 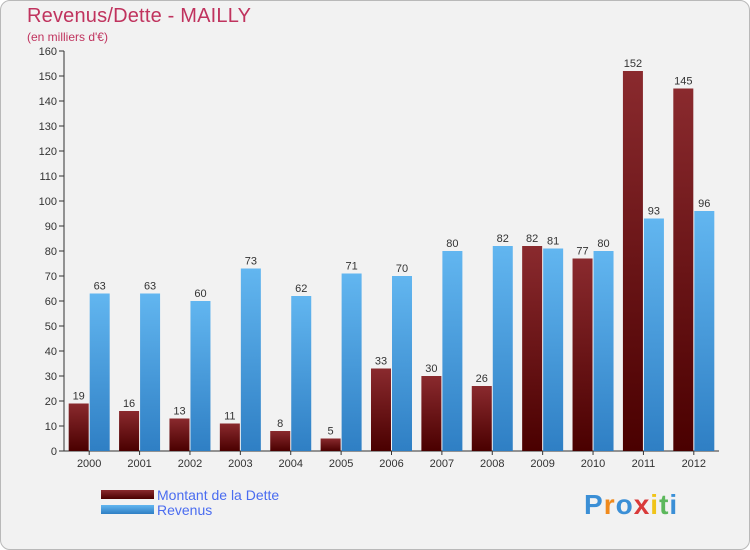 I want to click on y-tick-label: 90, so click(x=51, y=227).